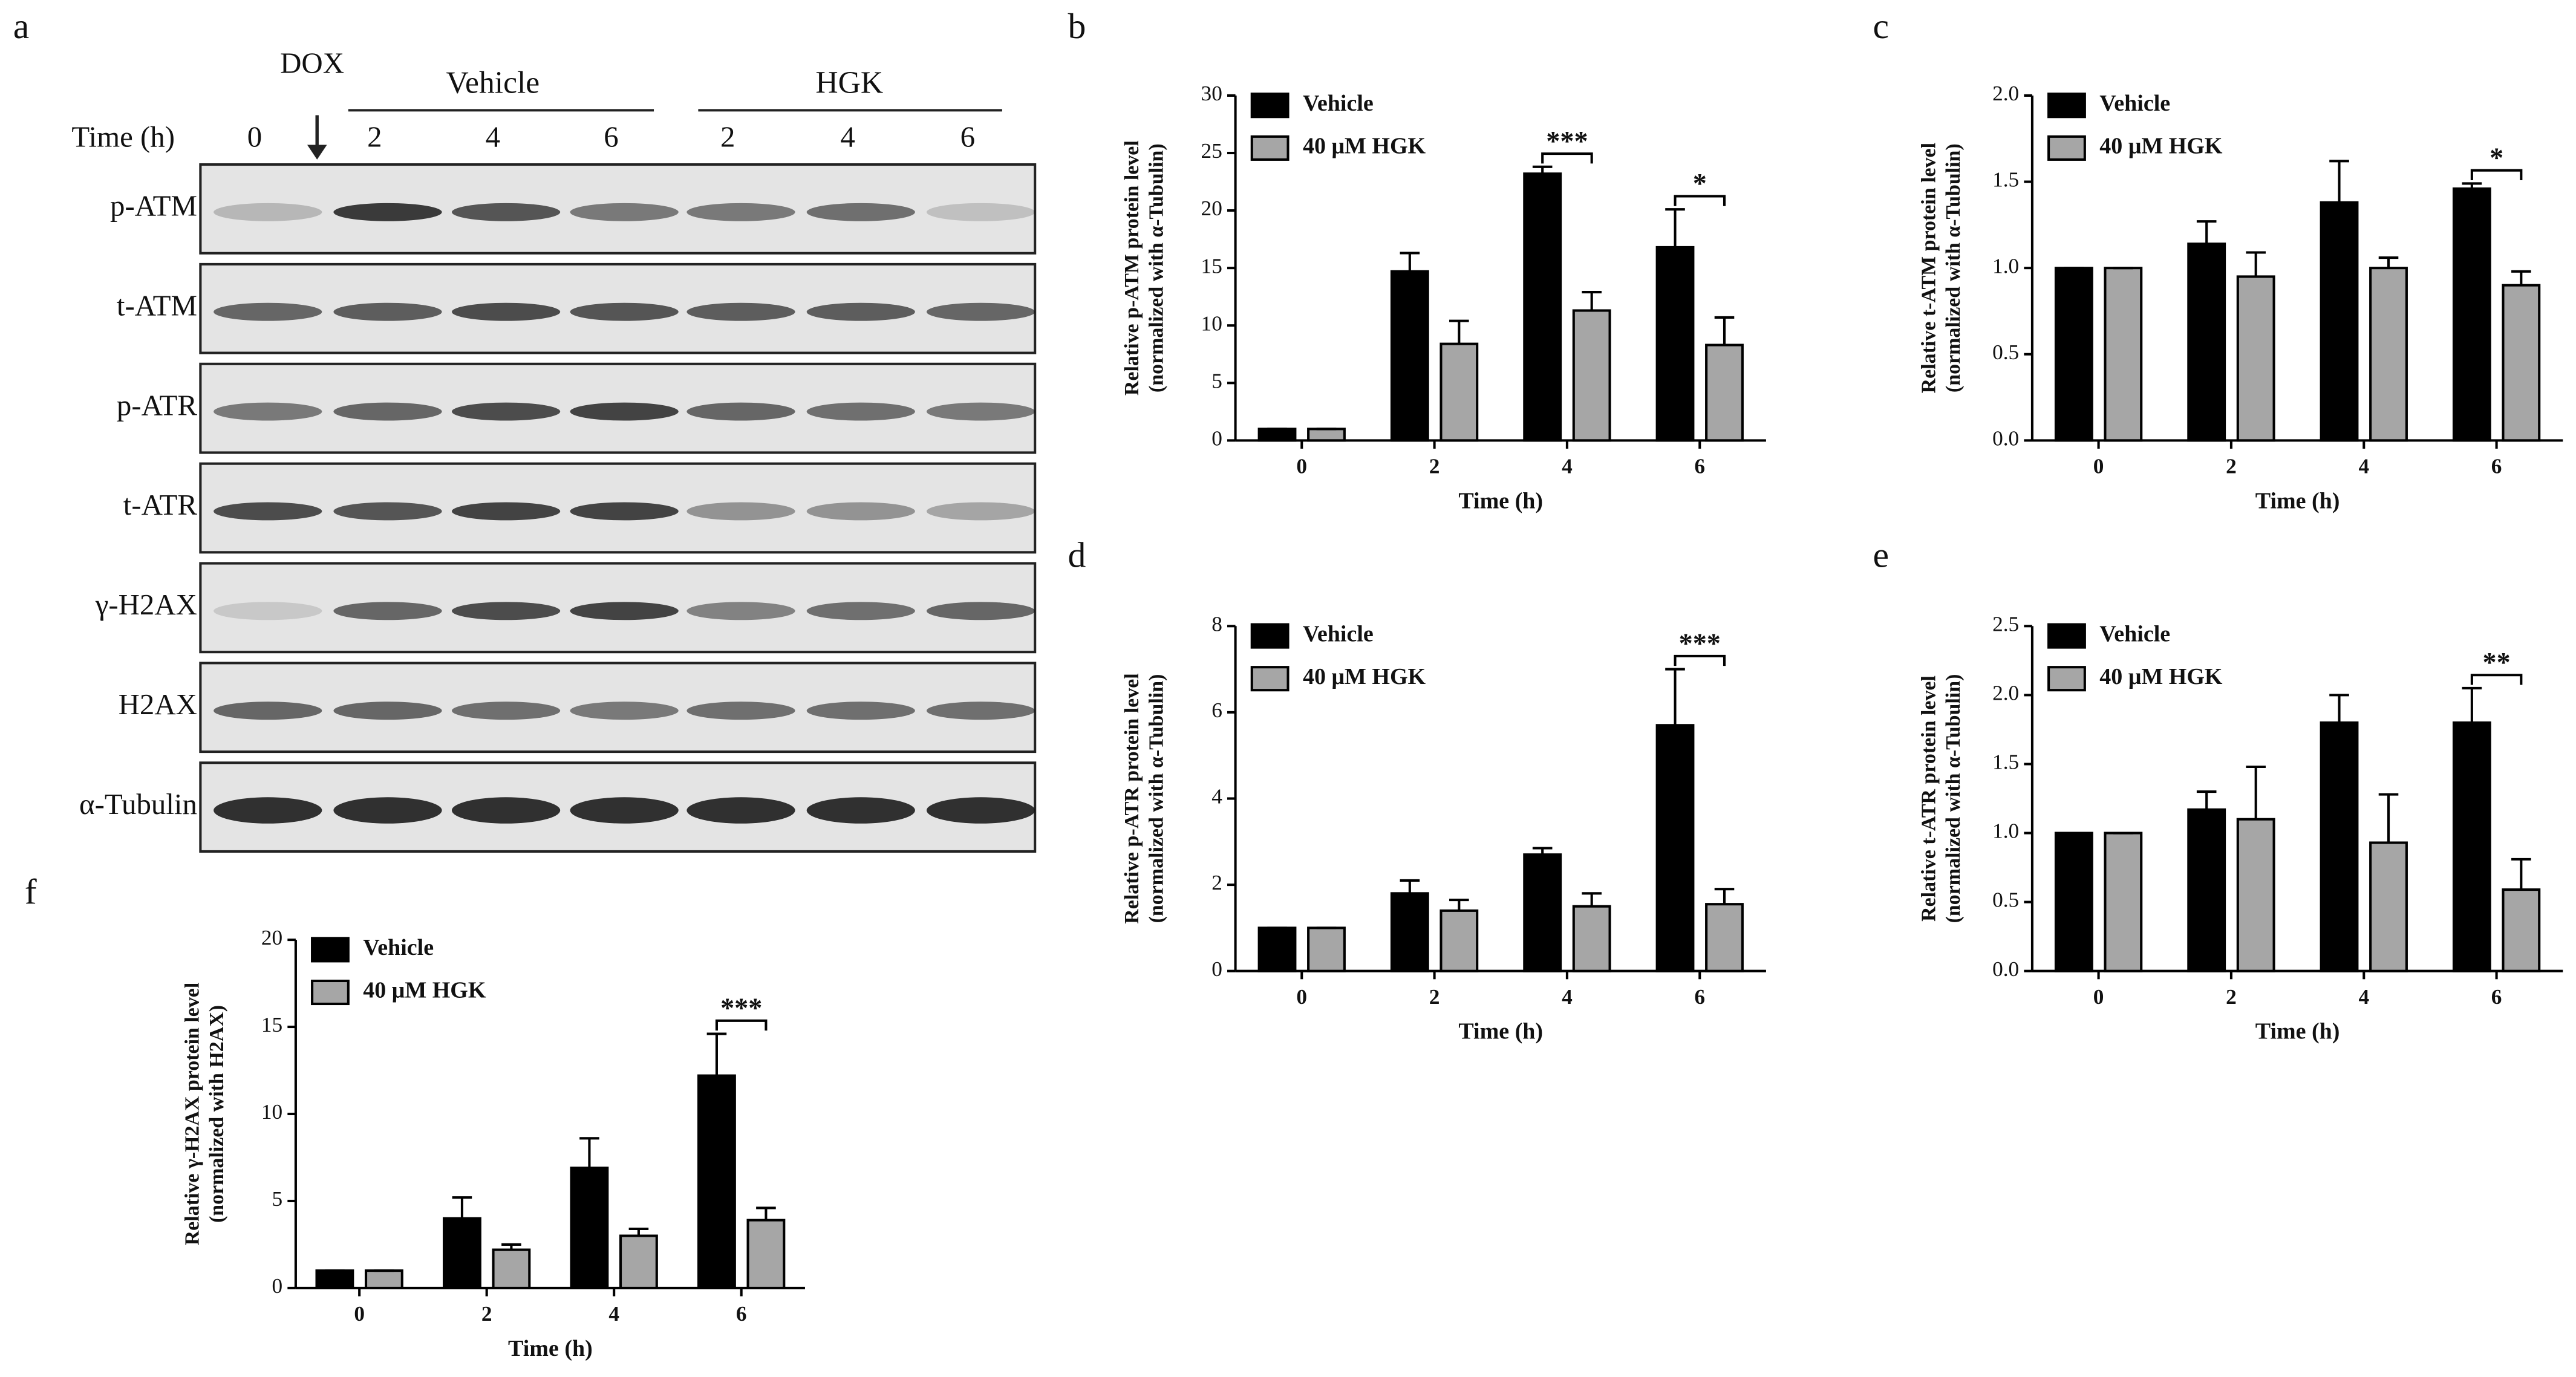 The width and height of the screenshot is (2576, 1377). I want to click on x-tick-label: 2, so click(486, 1314).